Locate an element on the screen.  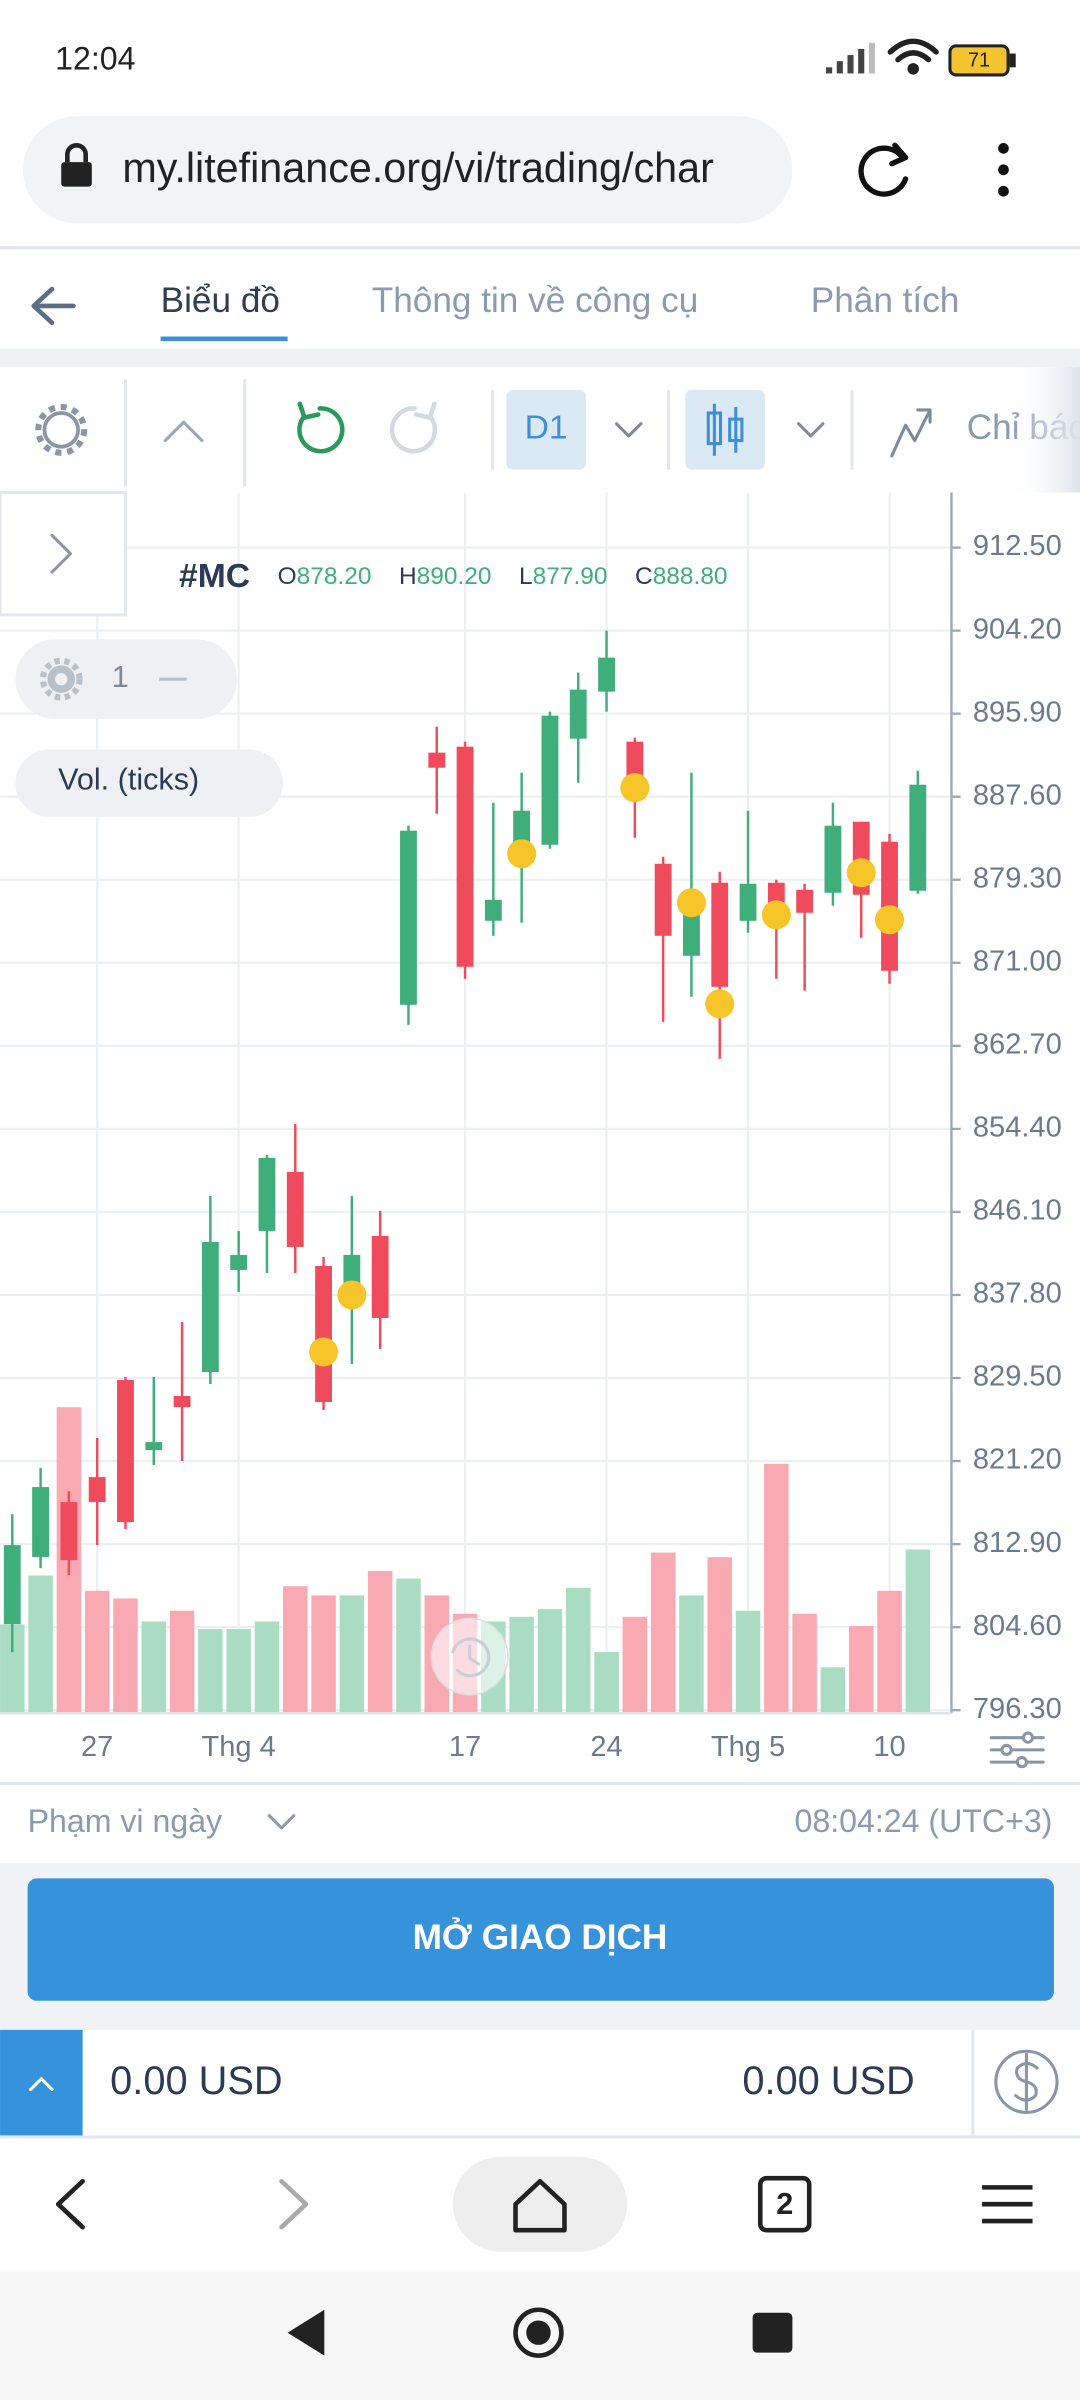
pane-pill is located at coordinates (126, 679).